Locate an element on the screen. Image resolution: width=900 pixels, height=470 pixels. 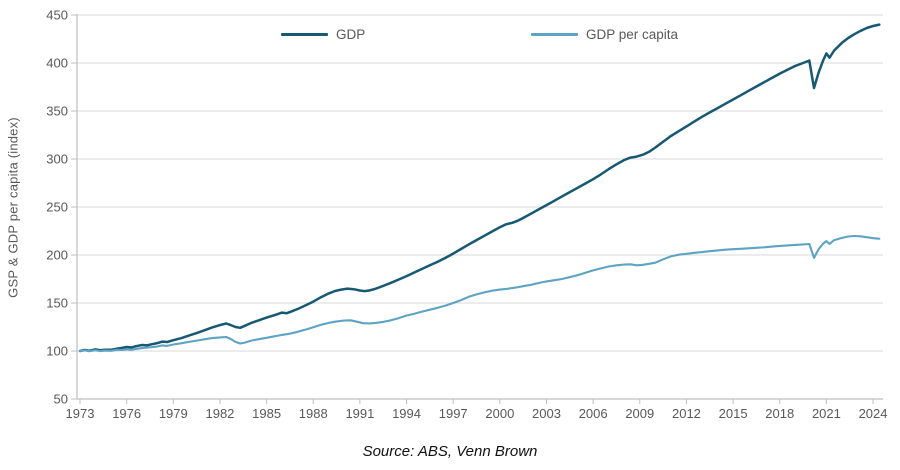
x-tick-label: 1979 is located at coordinates (173, 413).